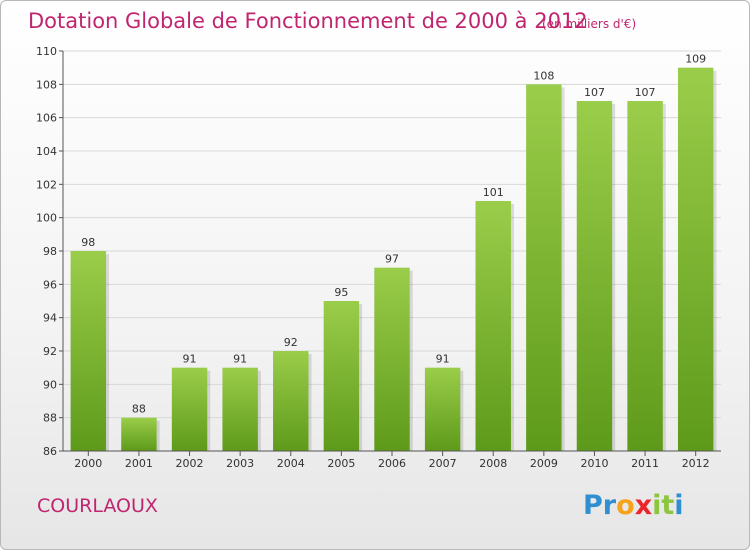 The height and width of the screenshot is (550, 750). Describe the element at coordinates (50, 251) in the screenshot. I see `y-tick-label: 98` at that location.